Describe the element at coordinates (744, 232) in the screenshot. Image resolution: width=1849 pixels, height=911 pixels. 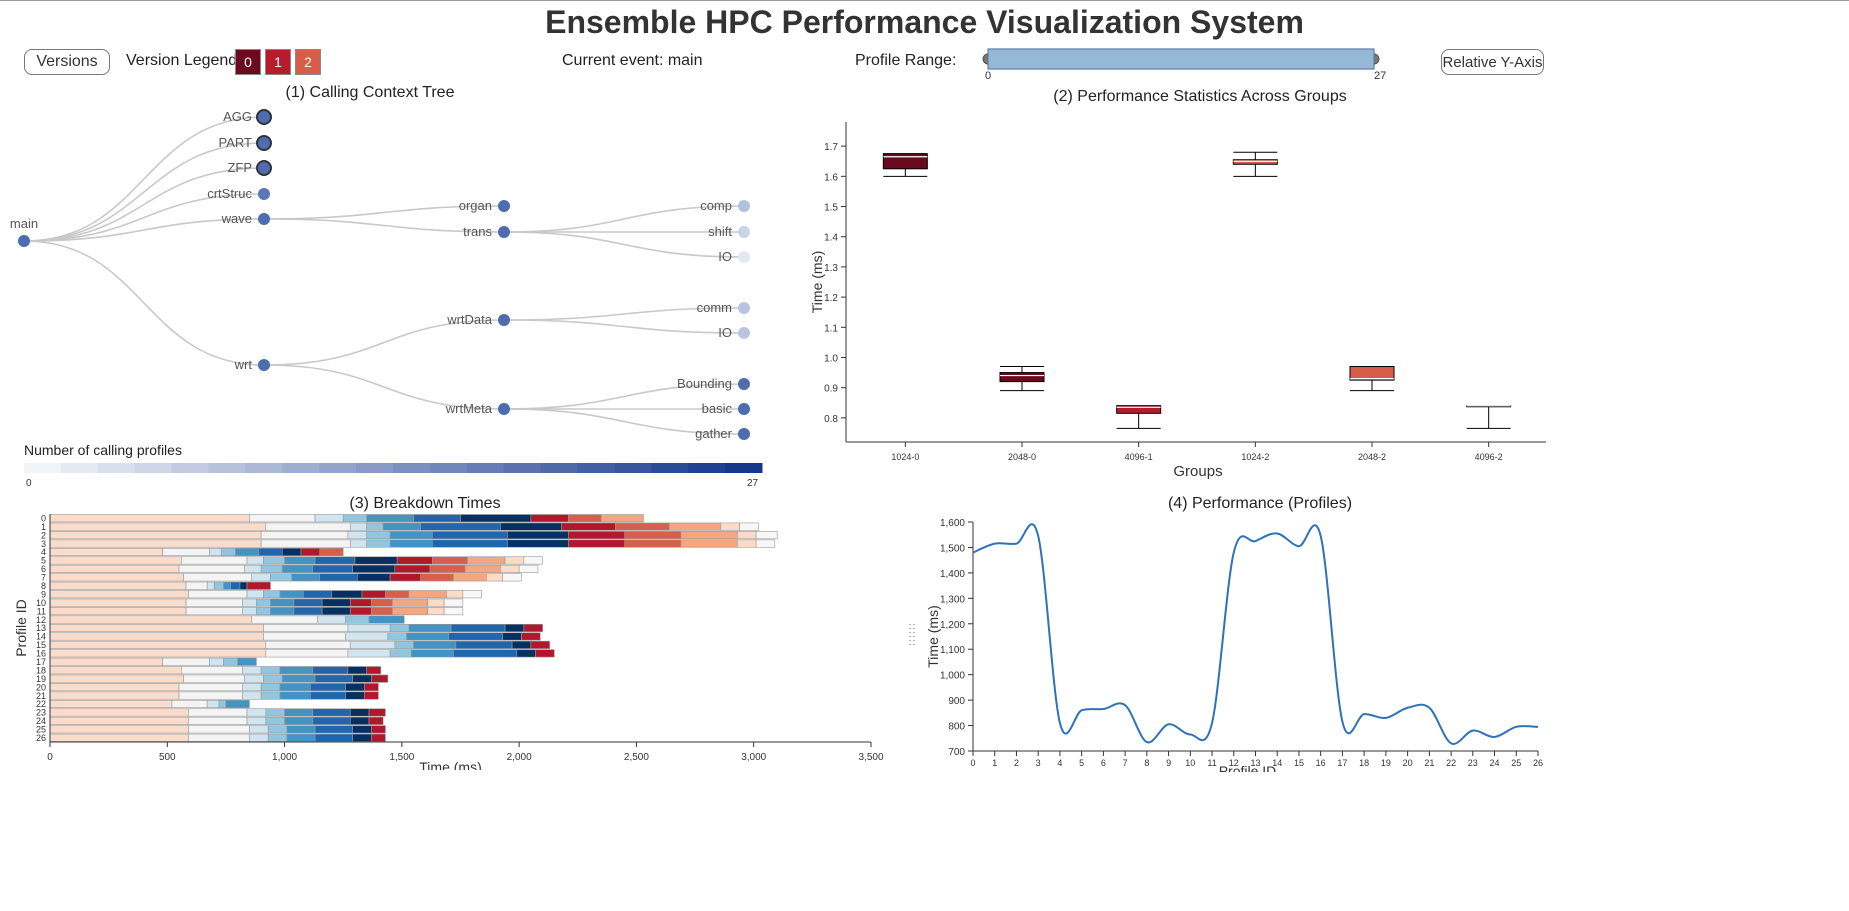
I see `node-shift` at that location.